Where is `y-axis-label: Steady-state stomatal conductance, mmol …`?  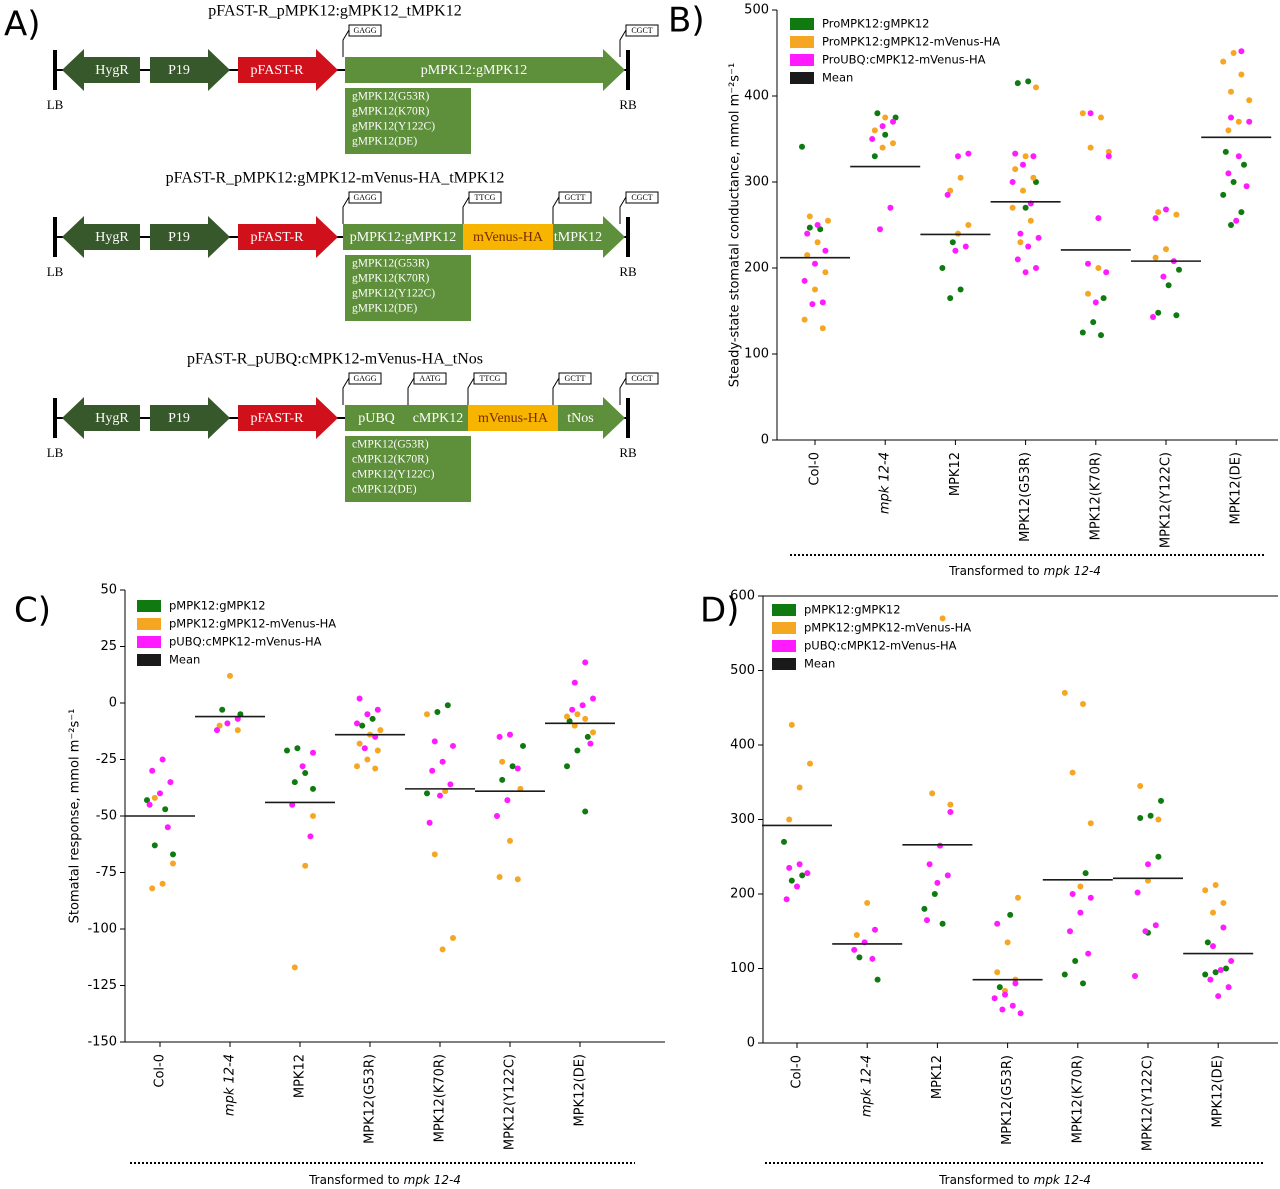
y-axis-label: Steady-state stomatal conductance, mmol … is located at coordinates (735, 225).